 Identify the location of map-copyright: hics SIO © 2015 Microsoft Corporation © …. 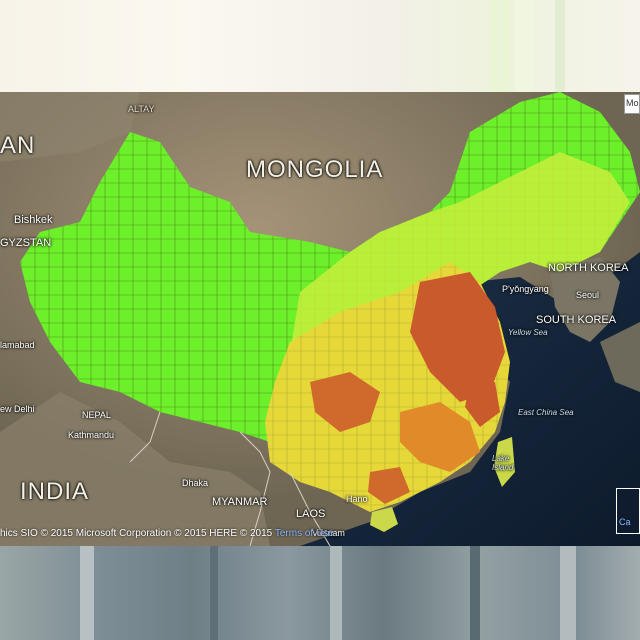
(167, 533).